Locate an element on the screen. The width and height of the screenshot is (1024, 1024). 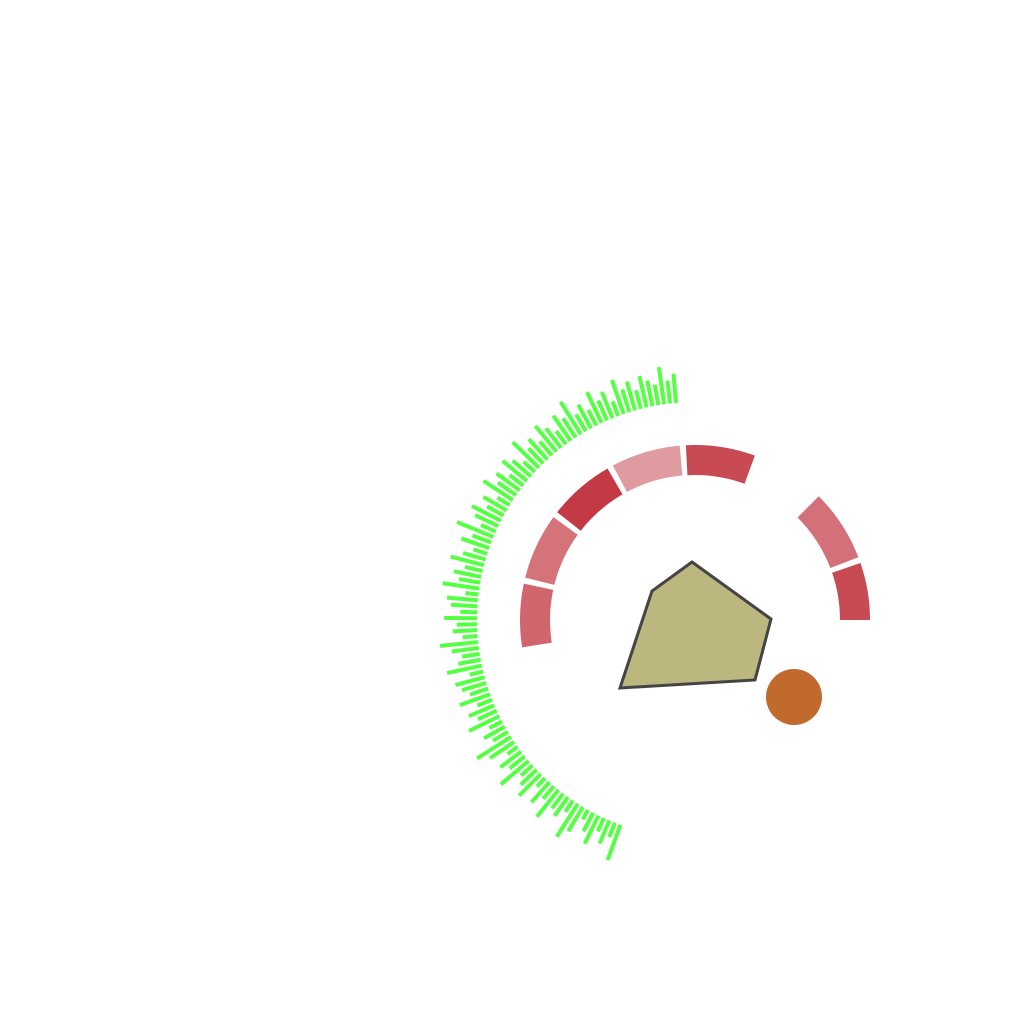
segment-ring is located at coordinates (695, 546).